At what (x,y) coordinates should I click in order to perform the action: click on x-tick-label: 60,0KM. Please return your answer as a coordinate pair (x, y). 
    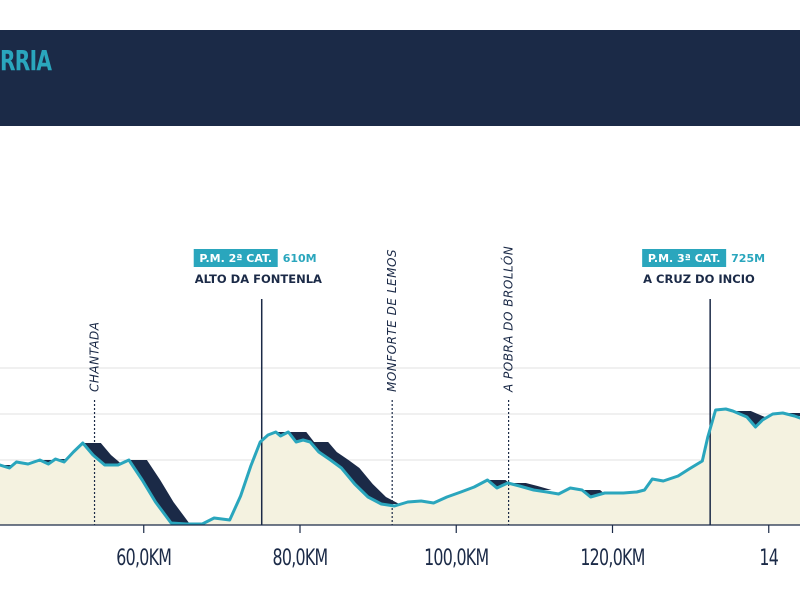
    Looking at the image, I should click on (143, 557).